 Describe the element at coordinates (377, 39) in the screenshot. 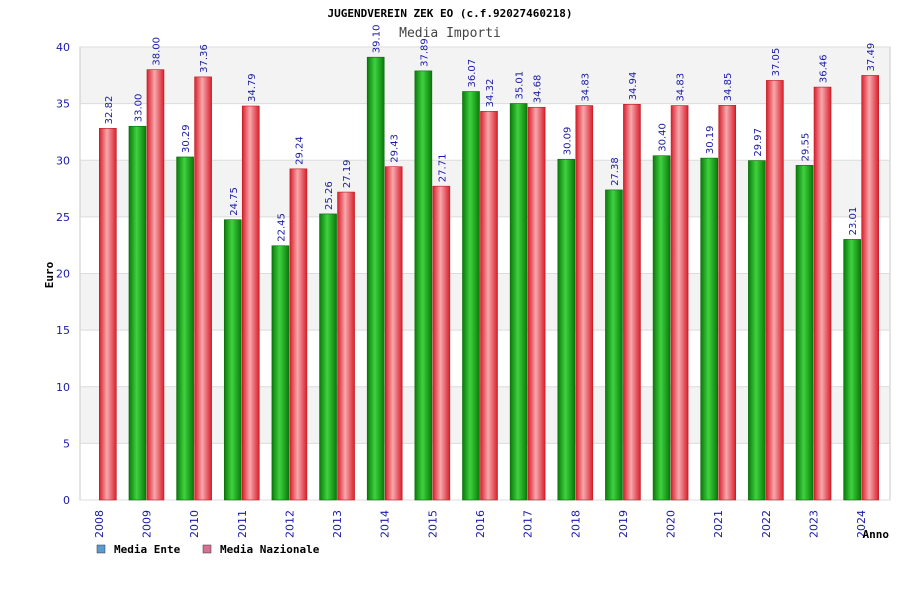

I see `value-label-media-ente-2014: 39.10` at that location.